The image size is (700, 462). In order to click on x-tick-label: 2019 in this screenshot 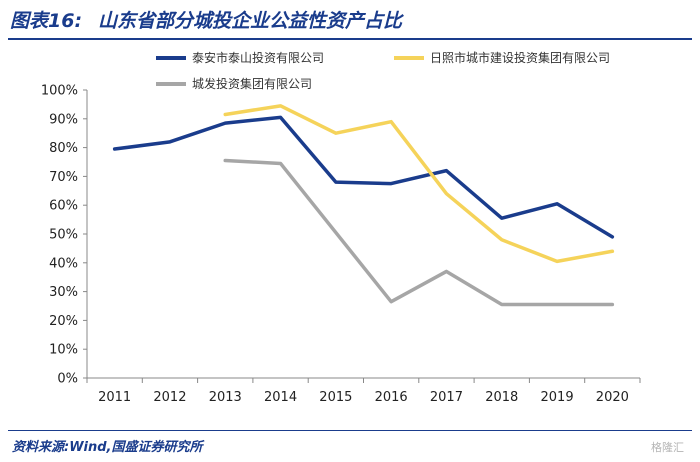, I will do `click(557, 397)`.